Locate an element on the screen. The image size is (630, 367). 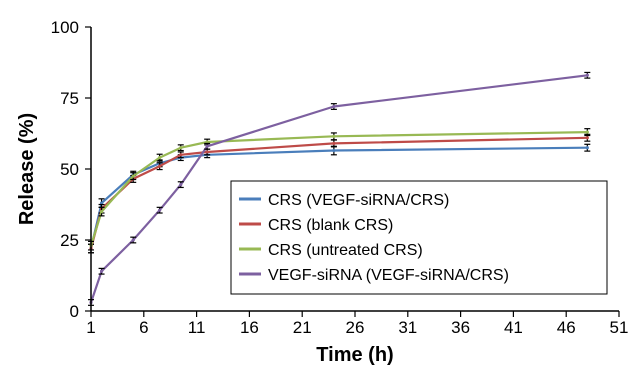
legend-label: VEGF-siRNA (VEGF-siRNA/CRS) is located at coordinates (388, 275).